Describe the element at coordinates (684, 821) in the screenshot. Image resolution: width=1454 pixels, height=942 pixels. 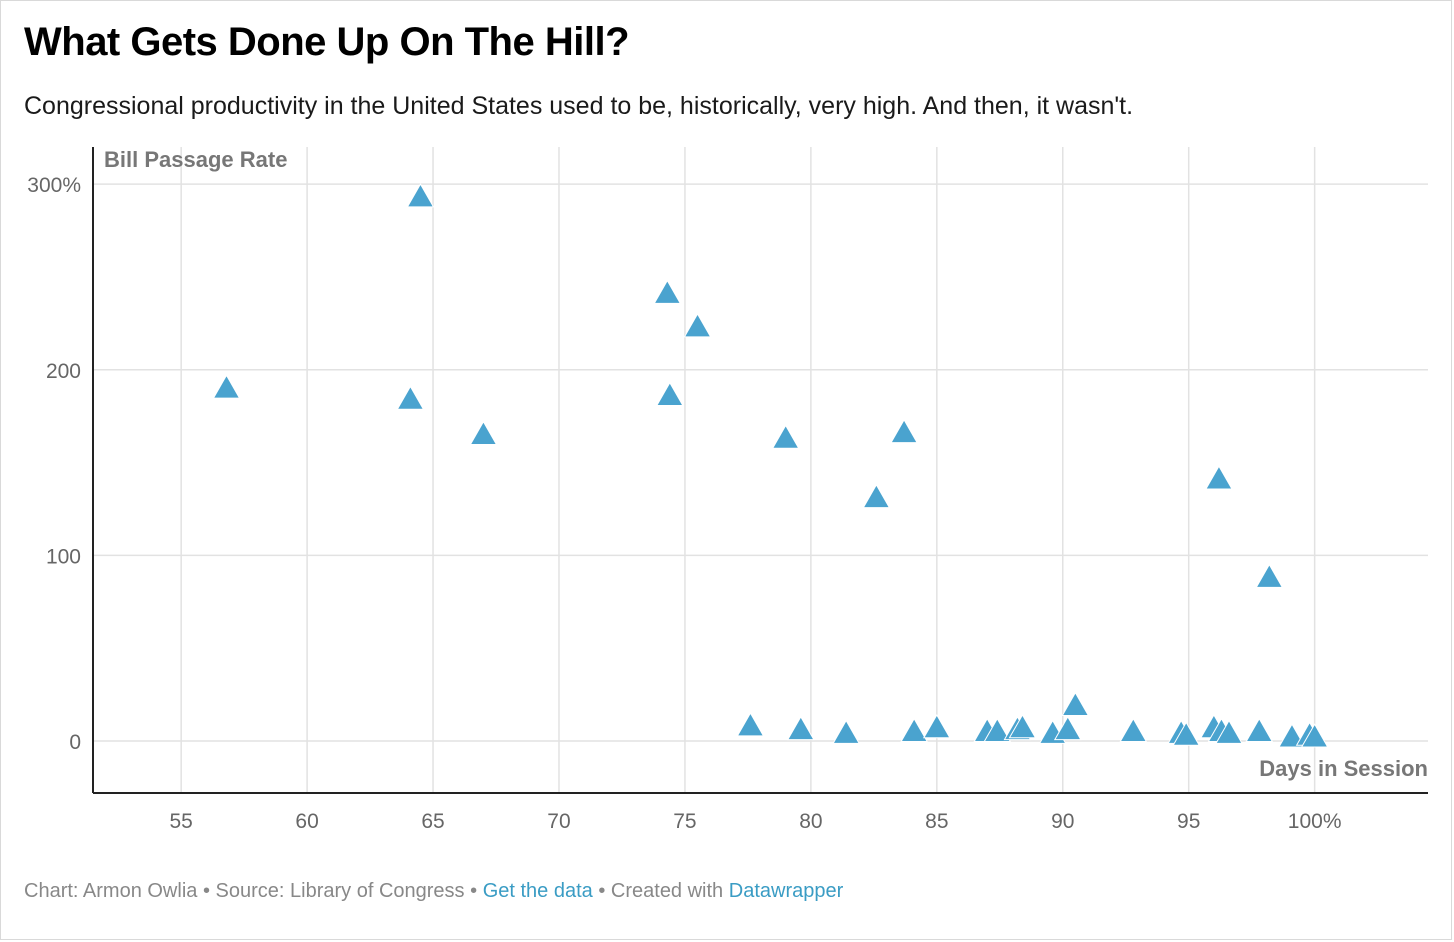
I see `x-tick-label: 75` at that location.